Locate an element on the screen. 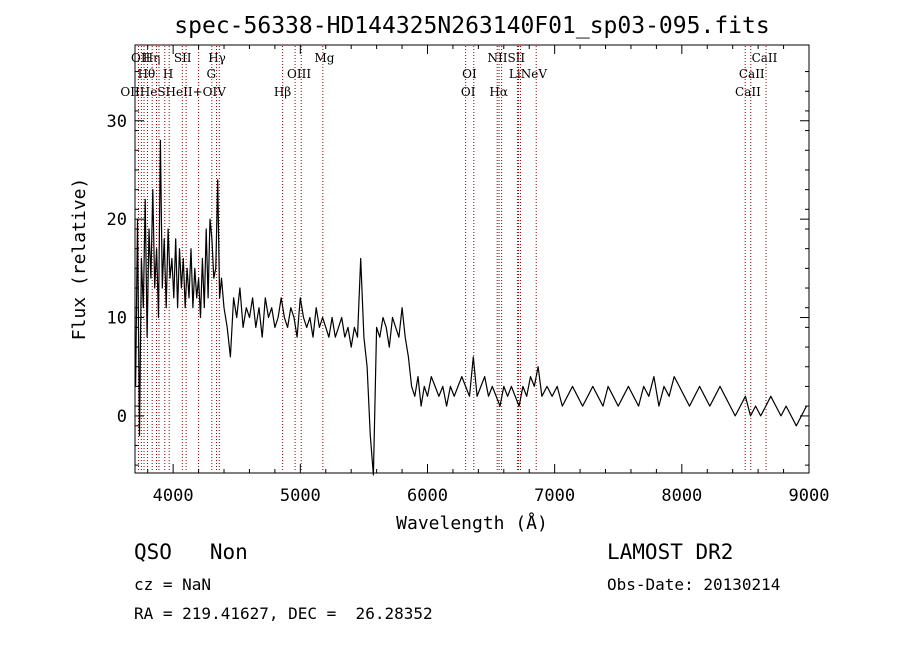  y-tick-label: 30 is located at coordinates (117, 122).